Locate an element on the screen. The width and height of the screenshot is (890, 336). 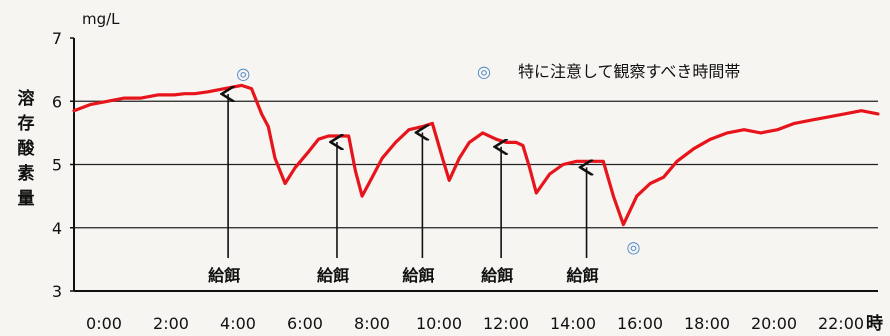
y-title-char: 酸 is located at coordinates (27, 148).